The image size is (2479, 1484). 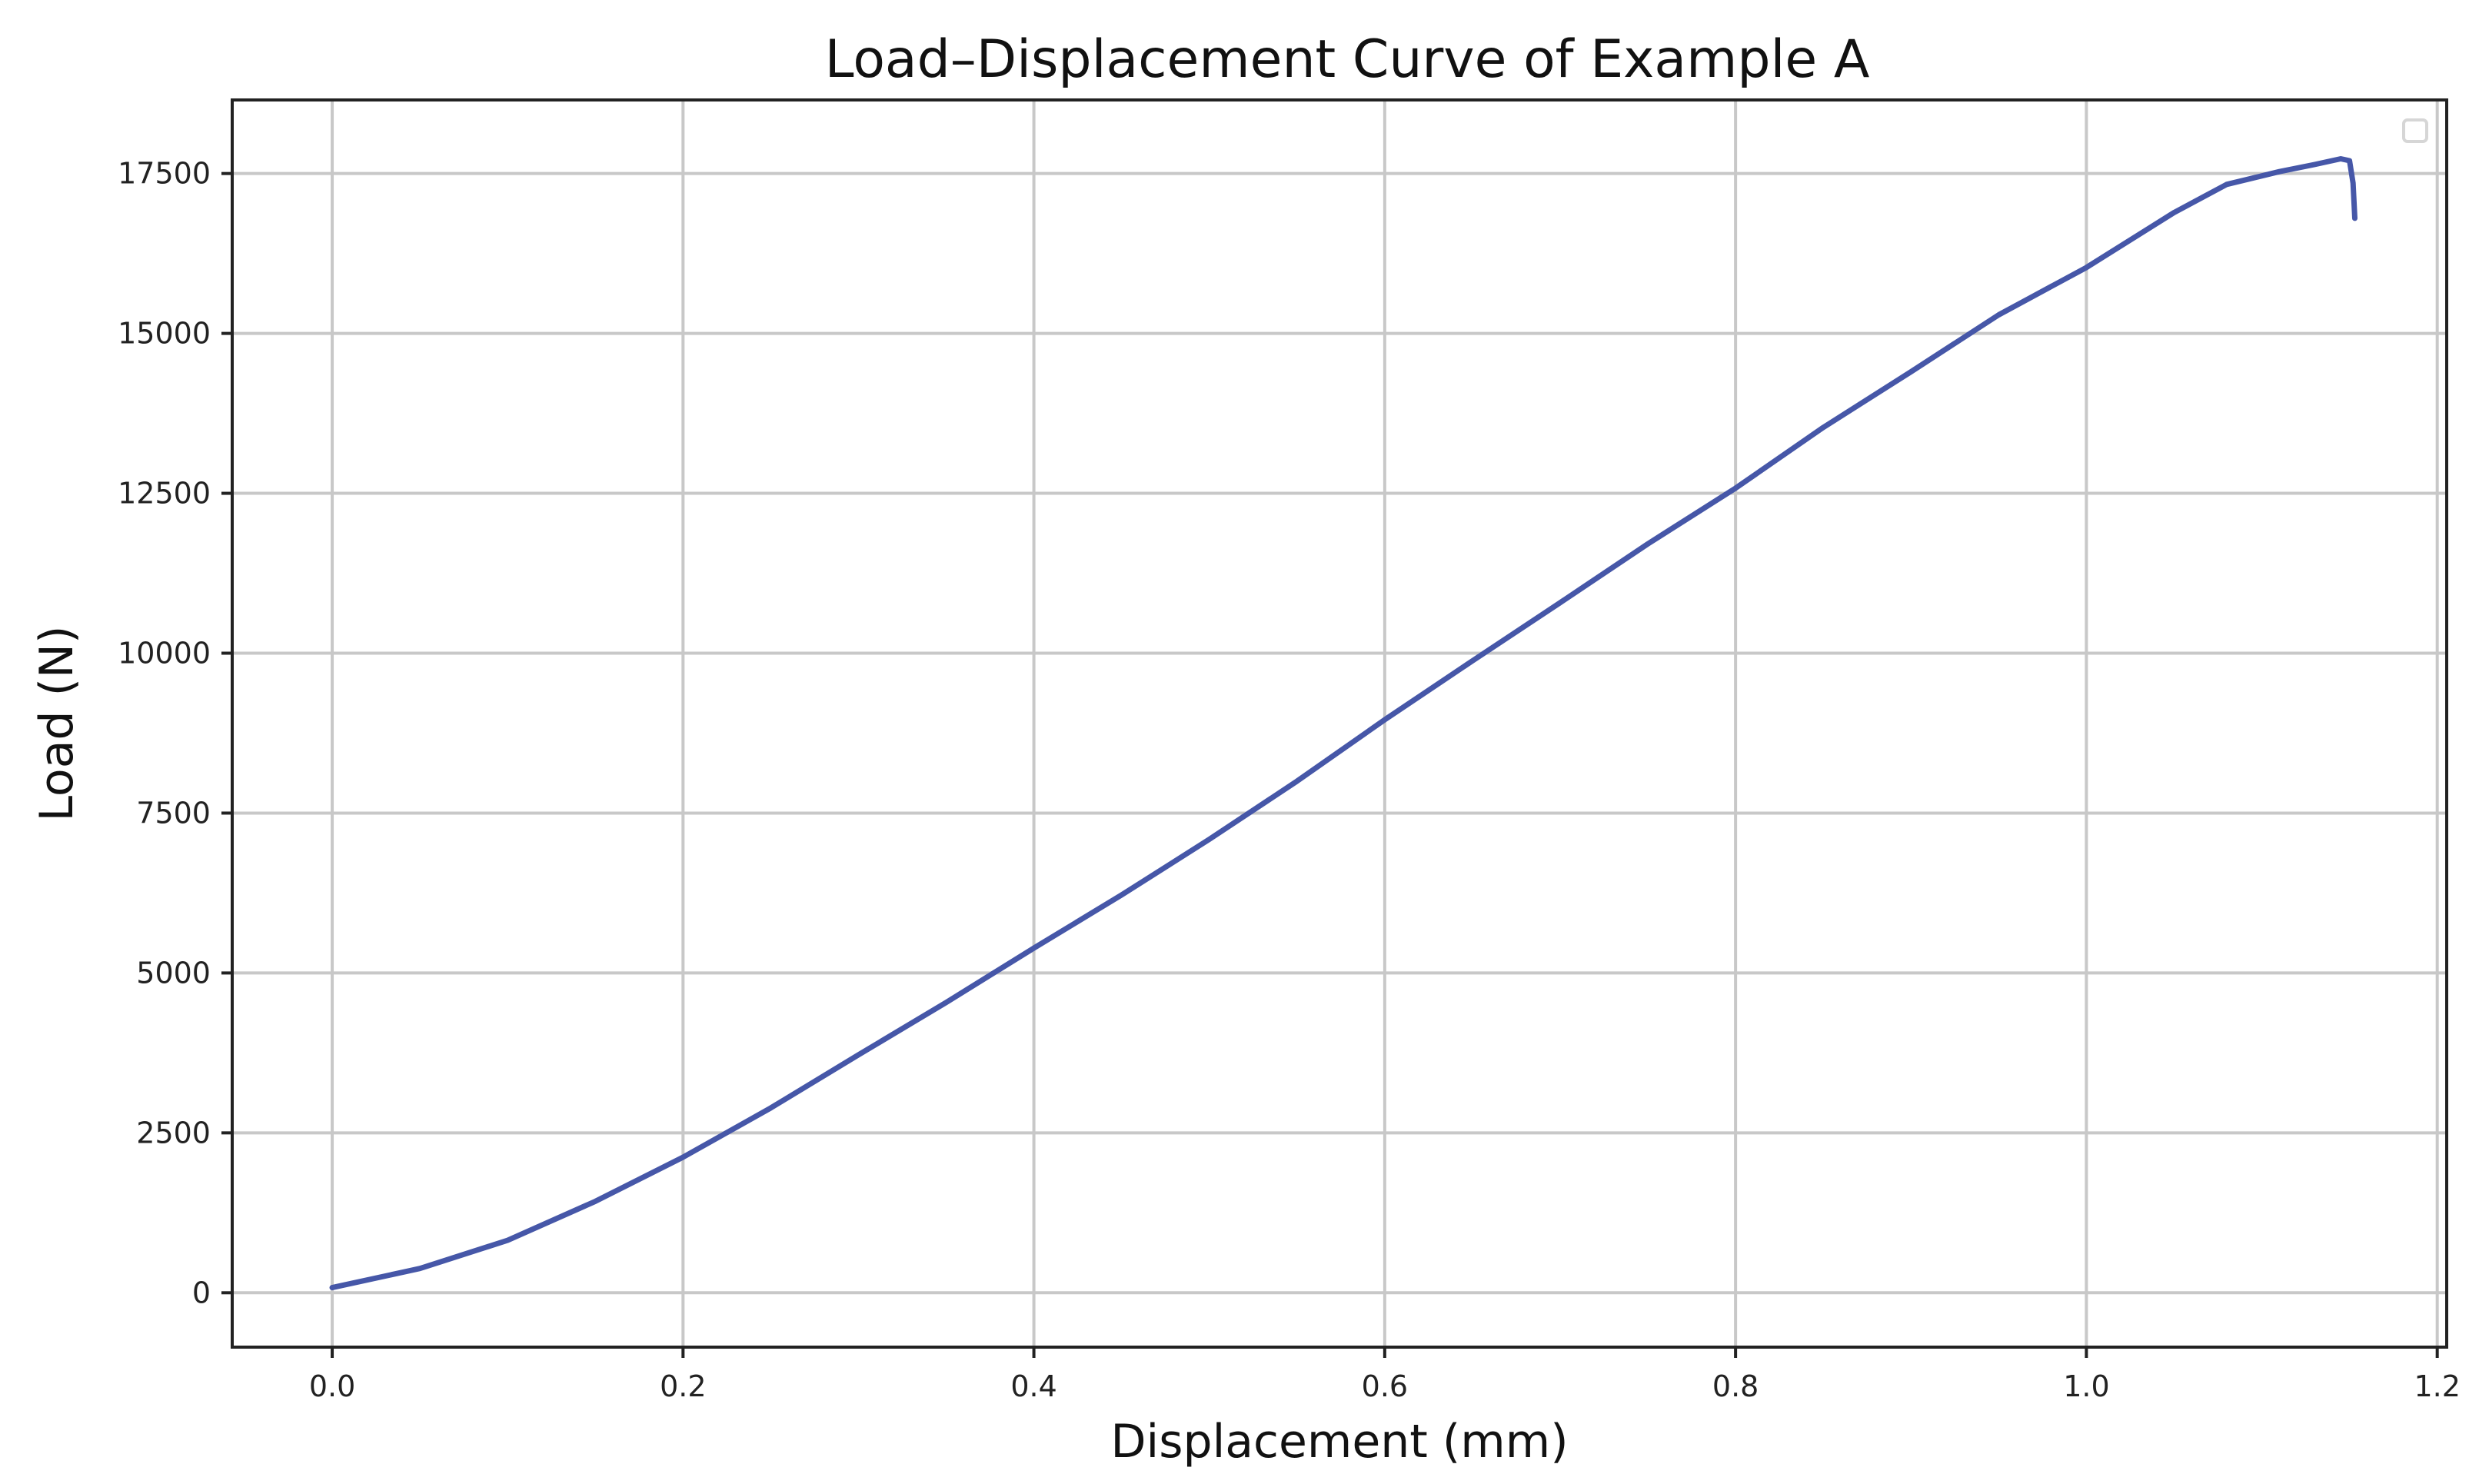 I want to click on x-tick-label: 0.8, so click(x=1735, y=1386).